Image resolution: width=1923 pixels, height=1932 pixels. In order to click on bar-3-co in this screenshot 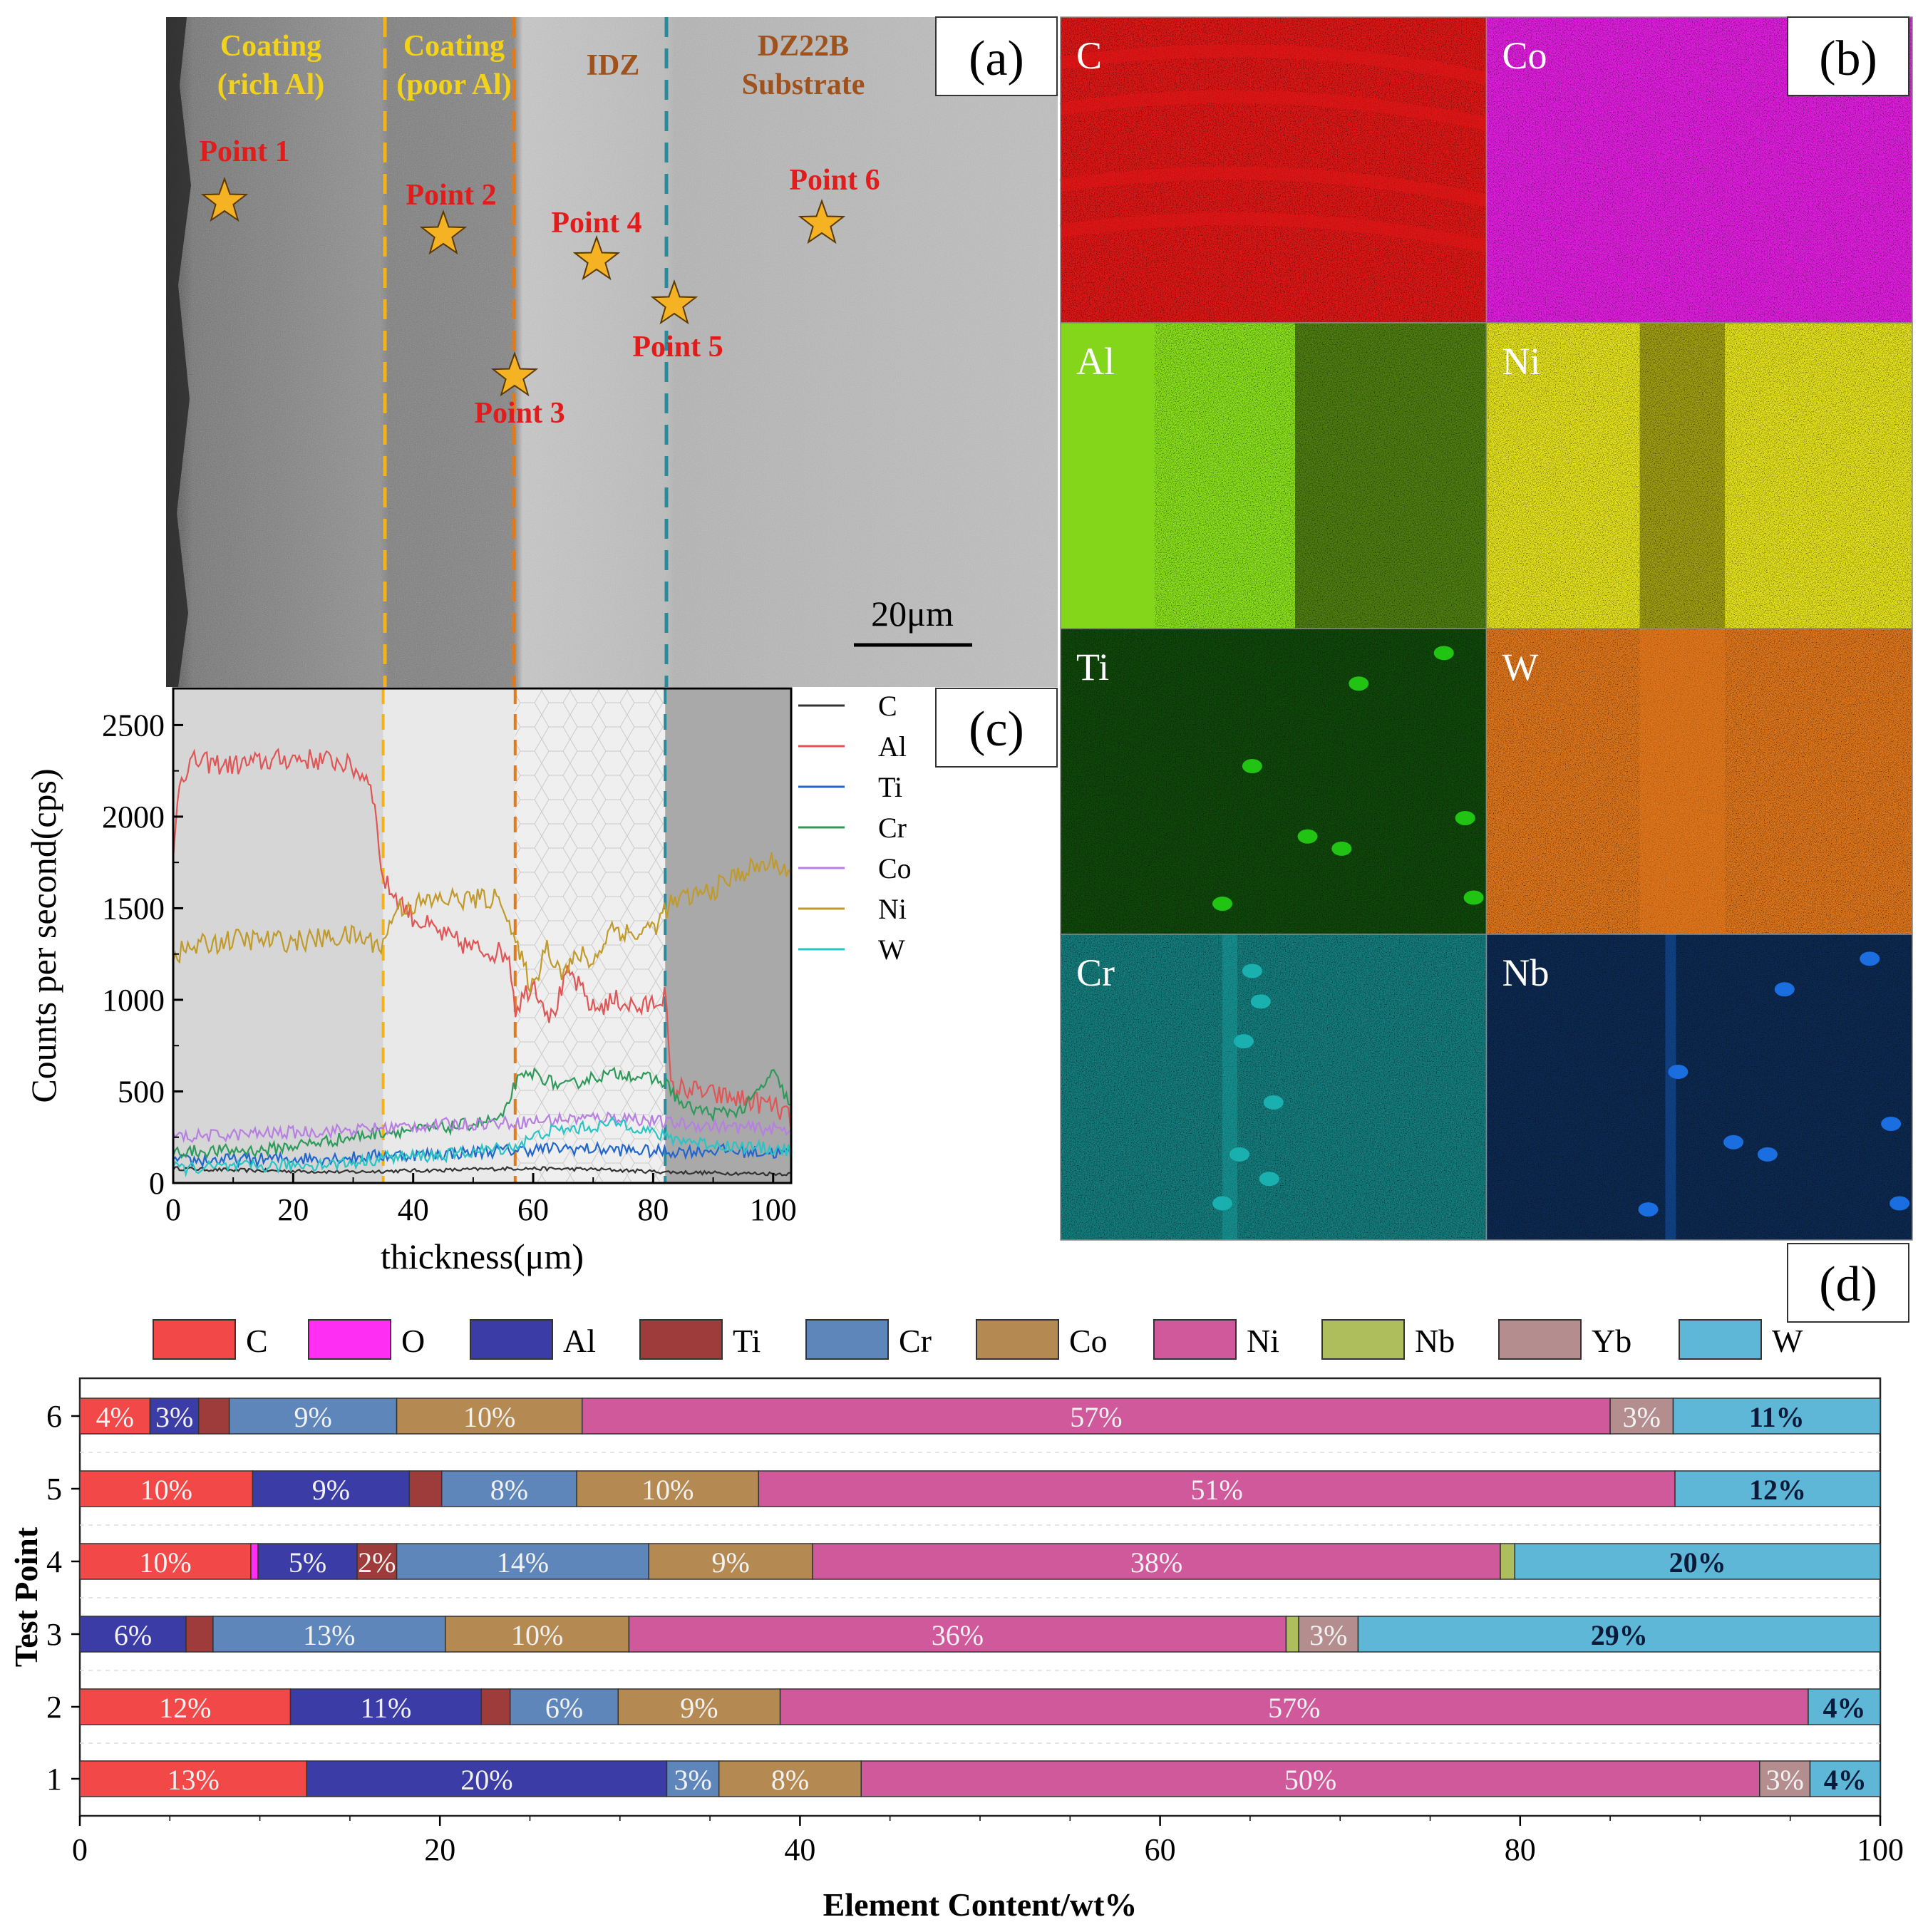, I will do `click(537, 1634)`.